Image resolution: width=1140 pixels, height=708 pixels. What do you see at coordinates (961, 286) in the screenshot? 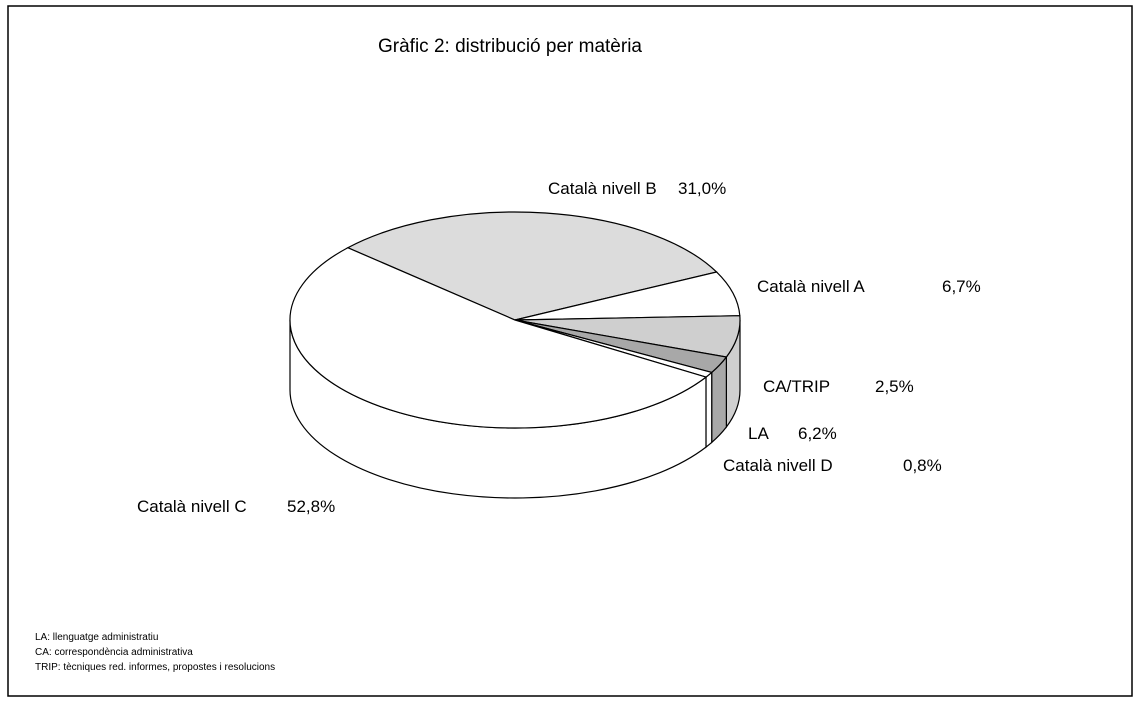
I see `slice-value-label: 6,7%` at bounding box center [961, 286].